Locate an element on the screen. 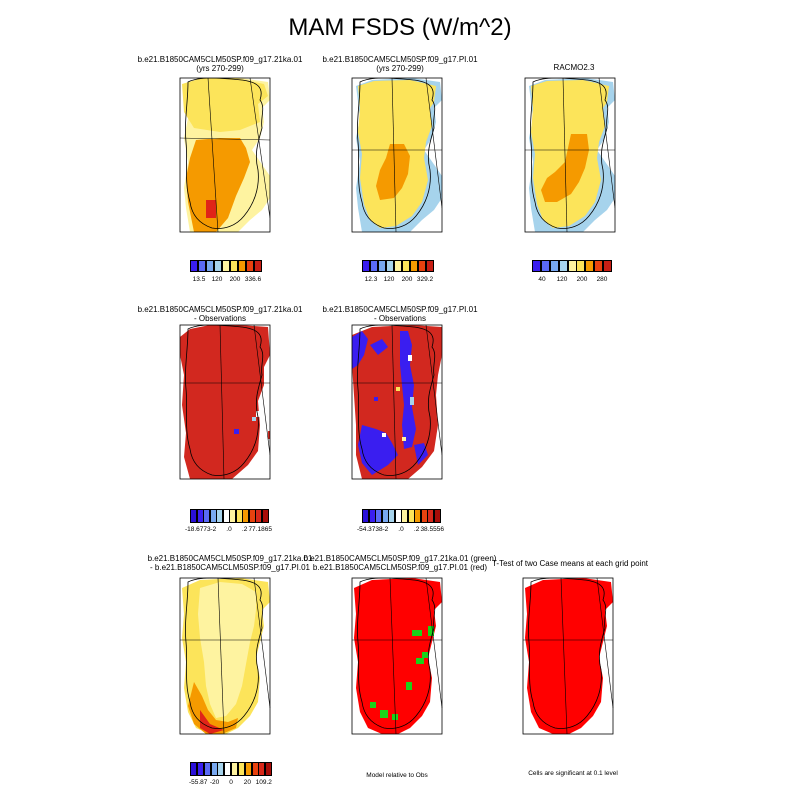 The image size is (800, 800). colorbar4-ticks: -18.6773 -2 .0 .2 77.1865 is located at coordinates (228, 531).